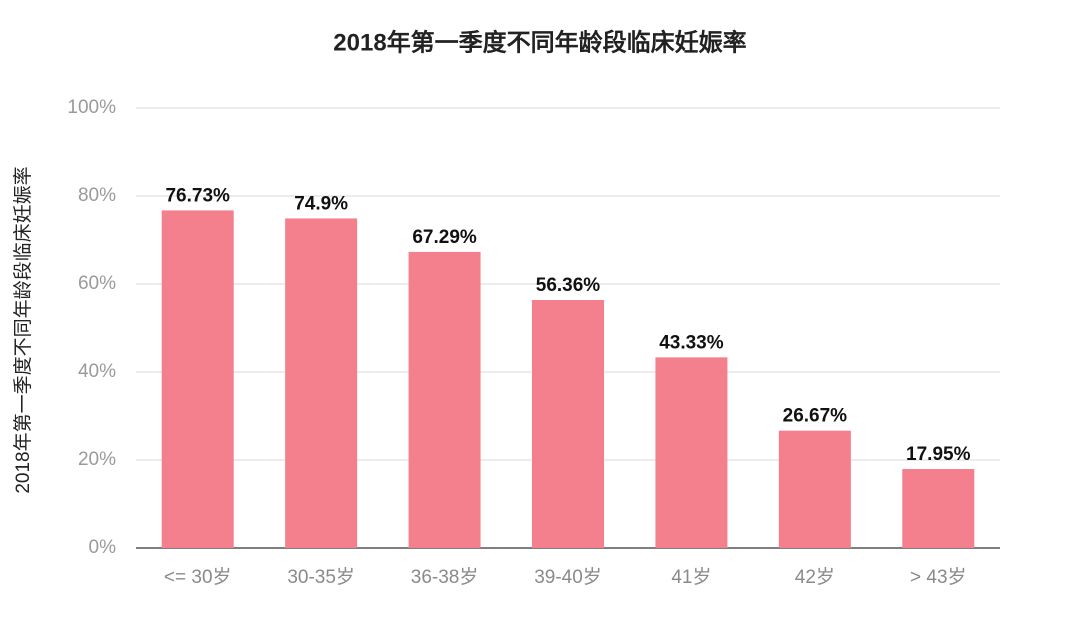 The width and height of the screenshot is (1080, 622). What do you see at coordinates (321, 203) in the screenshot?
I see `value-label: 74.9%` at bounding box center [321, 203].